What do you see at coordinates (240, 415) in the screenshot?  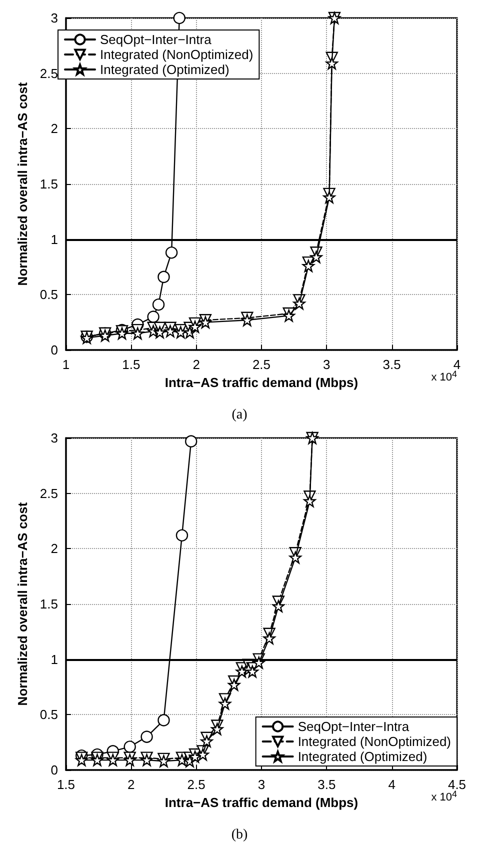 I see `text: (a)` at bounding box center [240, 415].